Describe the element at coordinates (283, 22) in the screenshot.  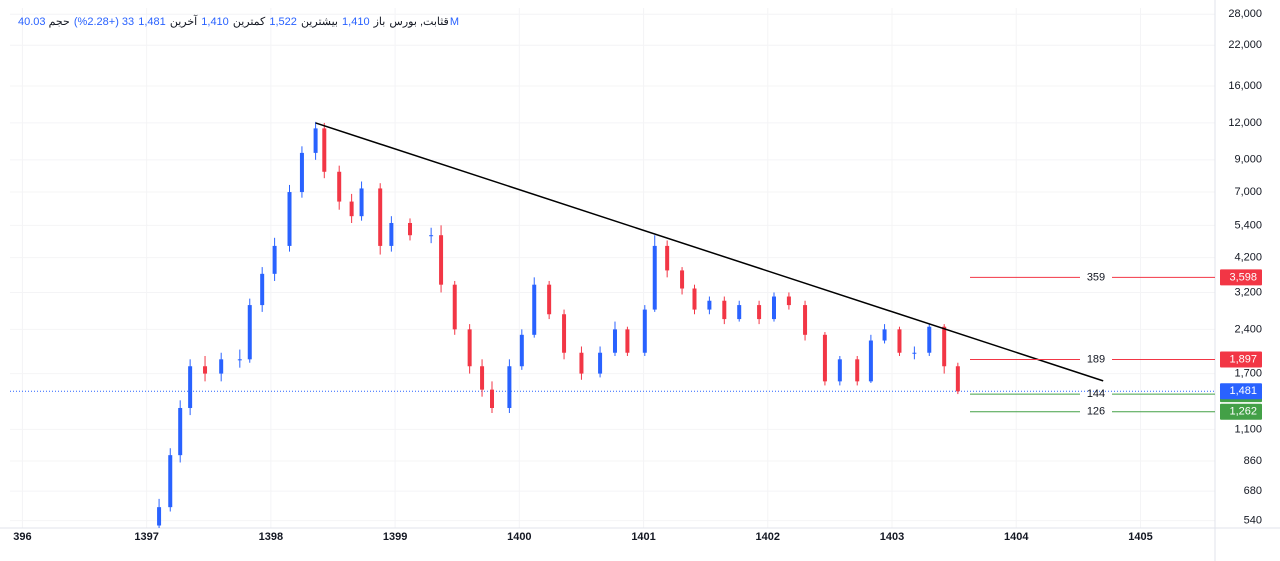
I see `field-value: 1,522` at that location.